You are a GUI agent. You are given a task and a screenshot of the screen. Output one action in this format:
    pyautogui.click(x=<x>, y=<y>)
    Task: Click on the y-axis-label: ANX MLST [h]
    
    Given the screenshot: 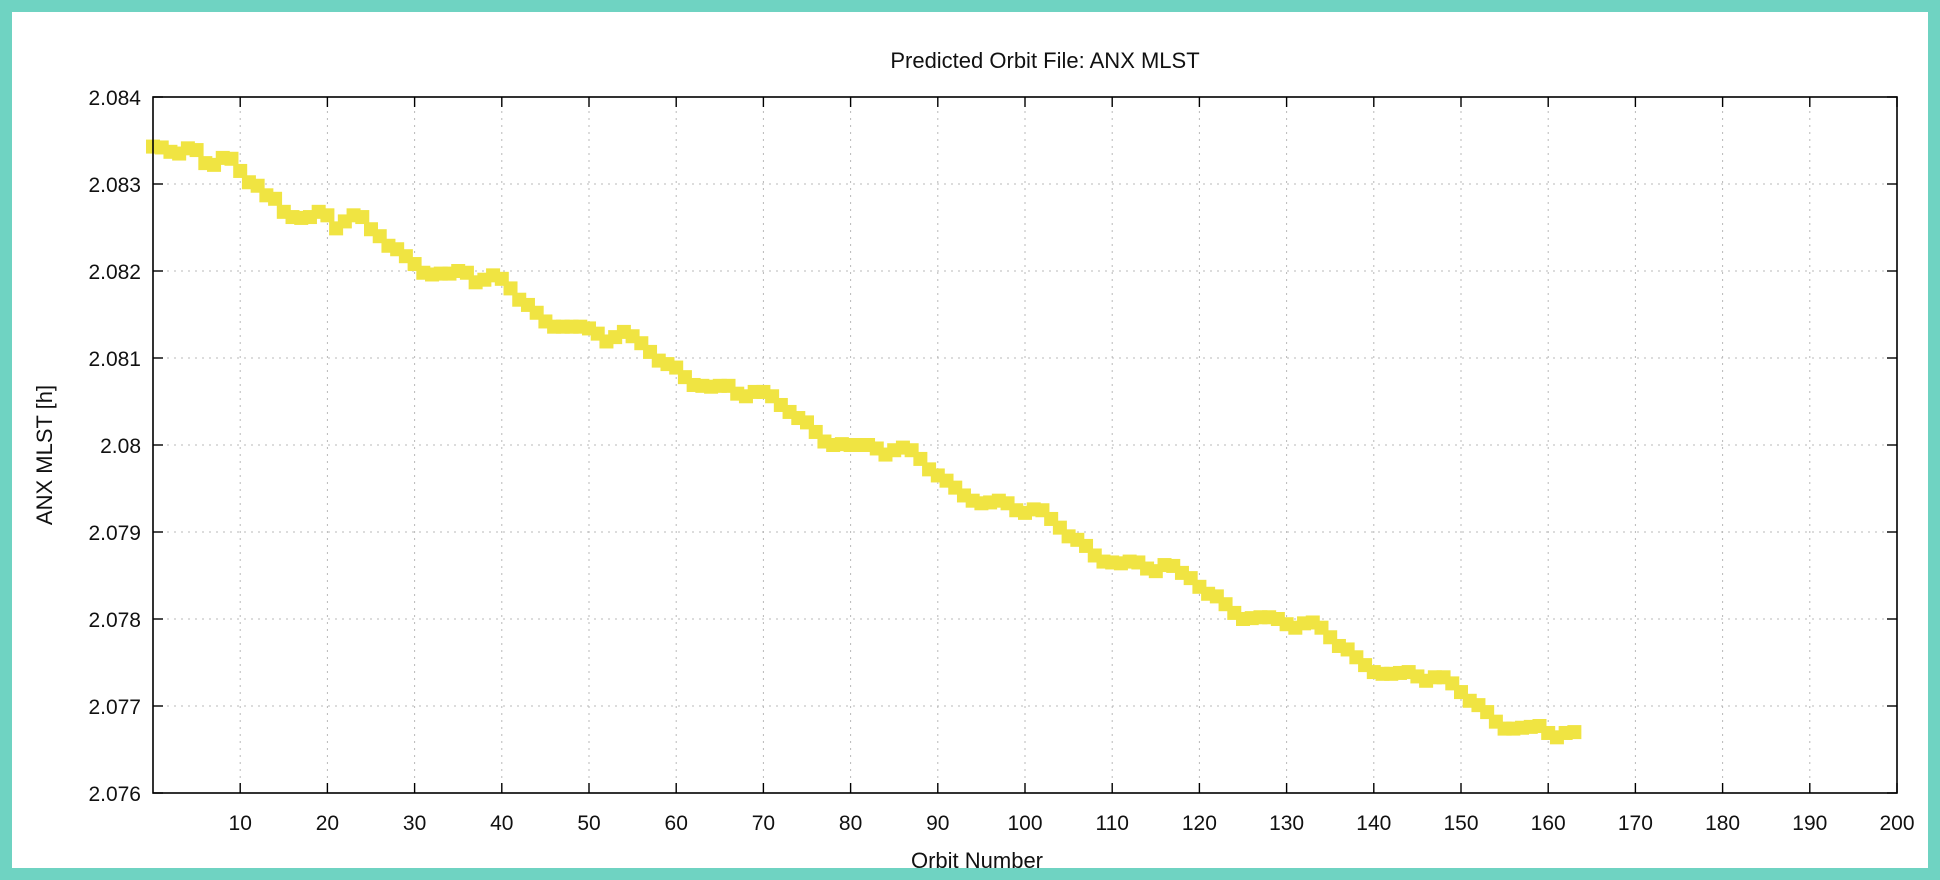 What is the action you would take?
    pyautogui.click(x=44, y=455)
    